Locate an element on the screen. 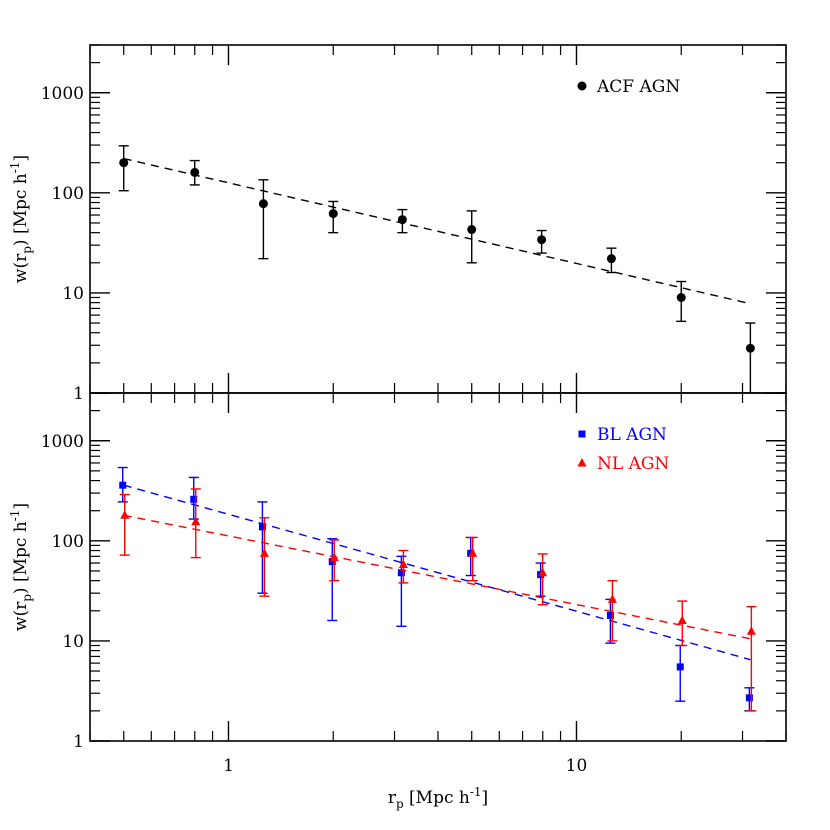 Image resolution: width=830 pixels, height=830 pixels. x-axis-title: rp [Mpc h-1] is located at coordinates (438, 798).